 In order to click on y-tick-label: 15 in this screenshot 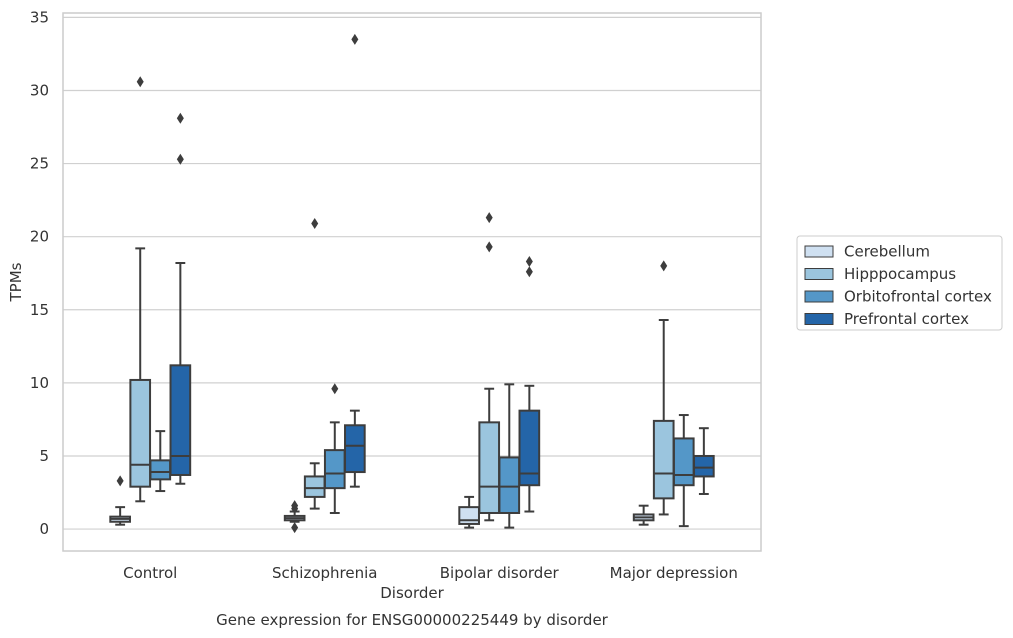, I will do `click(39, 310)`.